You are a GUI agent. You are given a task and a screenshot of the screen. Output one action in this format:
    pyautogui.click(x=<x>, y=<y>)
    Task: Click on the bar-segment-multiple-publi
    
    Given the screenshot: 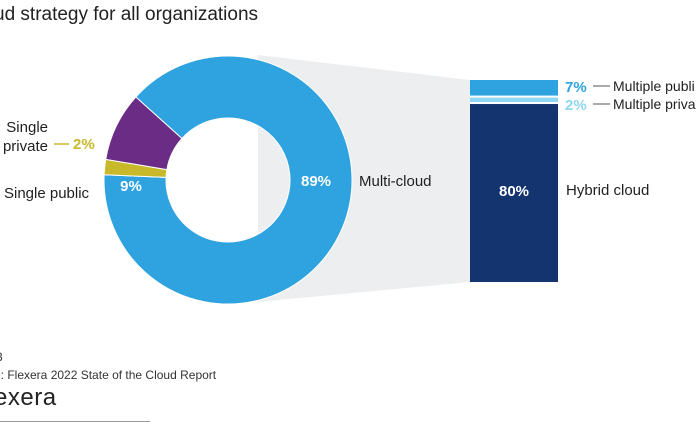 What is the action you would take?
    pyautogui.click(x=514, y=88)
    